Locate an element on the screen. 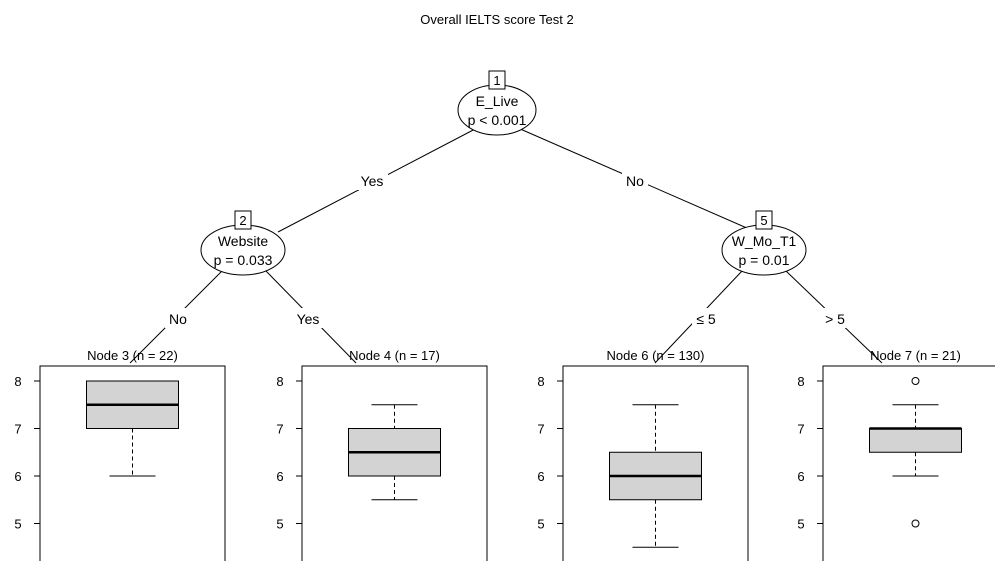  terminal-2-label: Node 4 (n = 17) is located at coordinates (394, 355).